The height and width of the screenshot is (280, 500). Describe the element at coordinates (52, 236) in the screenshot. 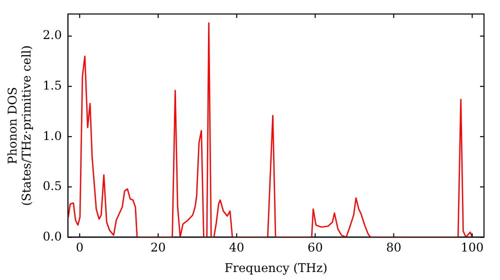

I see `y-tick-label: 0.0` at that location.